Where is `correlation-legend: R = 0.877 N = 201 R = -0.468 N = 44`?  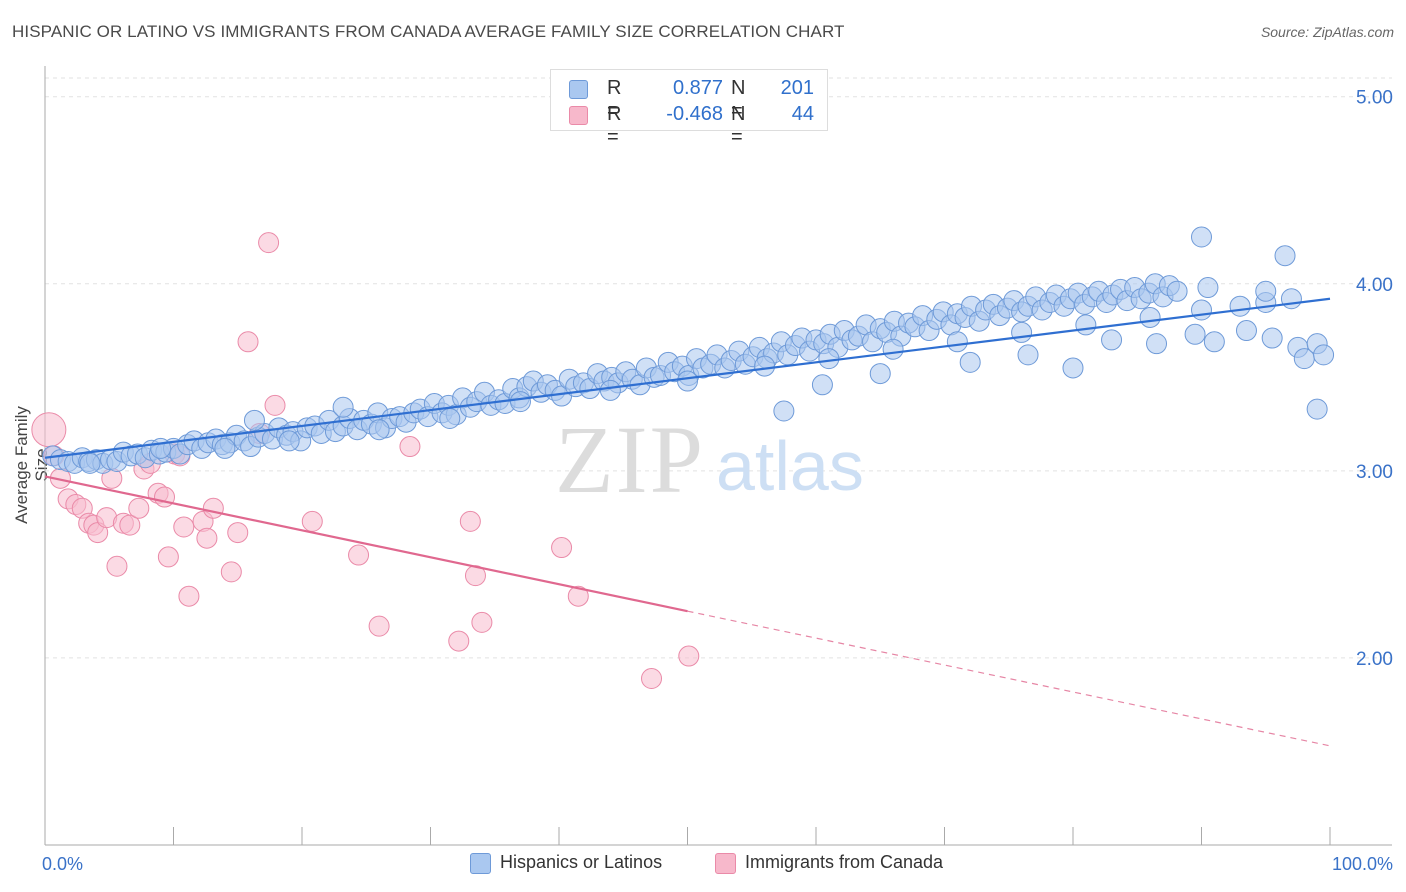
correlation-legend: R = 0.877 N = 201 R = -0.468 N = 44 is located at coordinates (689, 108).